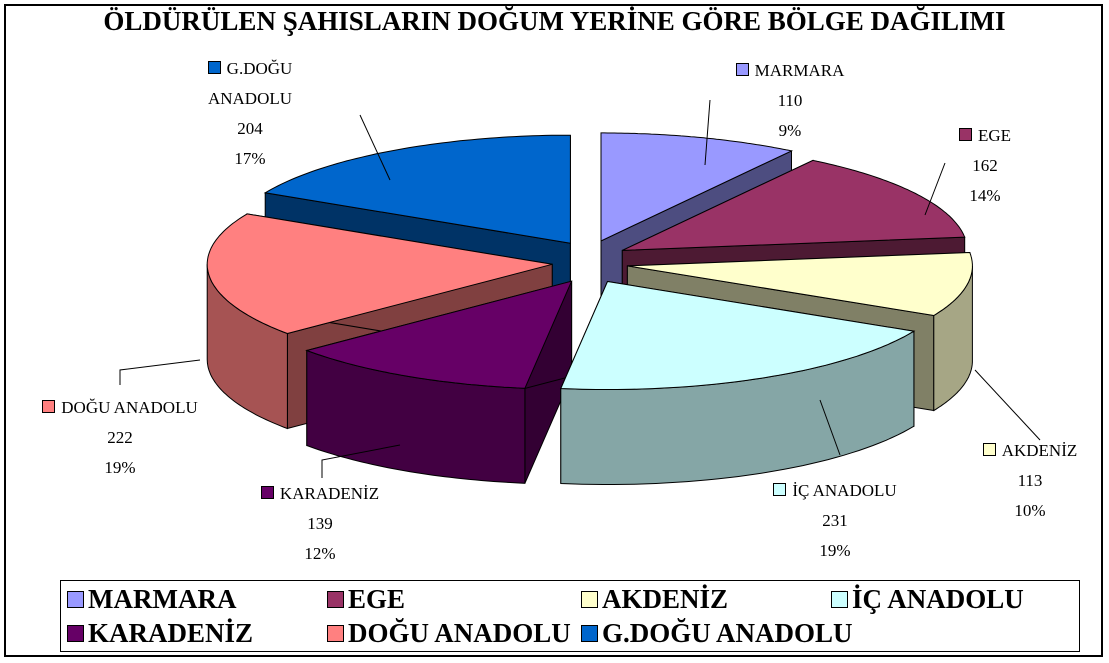  What do you see at coordinates (985, 195) in the screenshot?
I see `label-percent: 14%` at bounding box center [985, 195].